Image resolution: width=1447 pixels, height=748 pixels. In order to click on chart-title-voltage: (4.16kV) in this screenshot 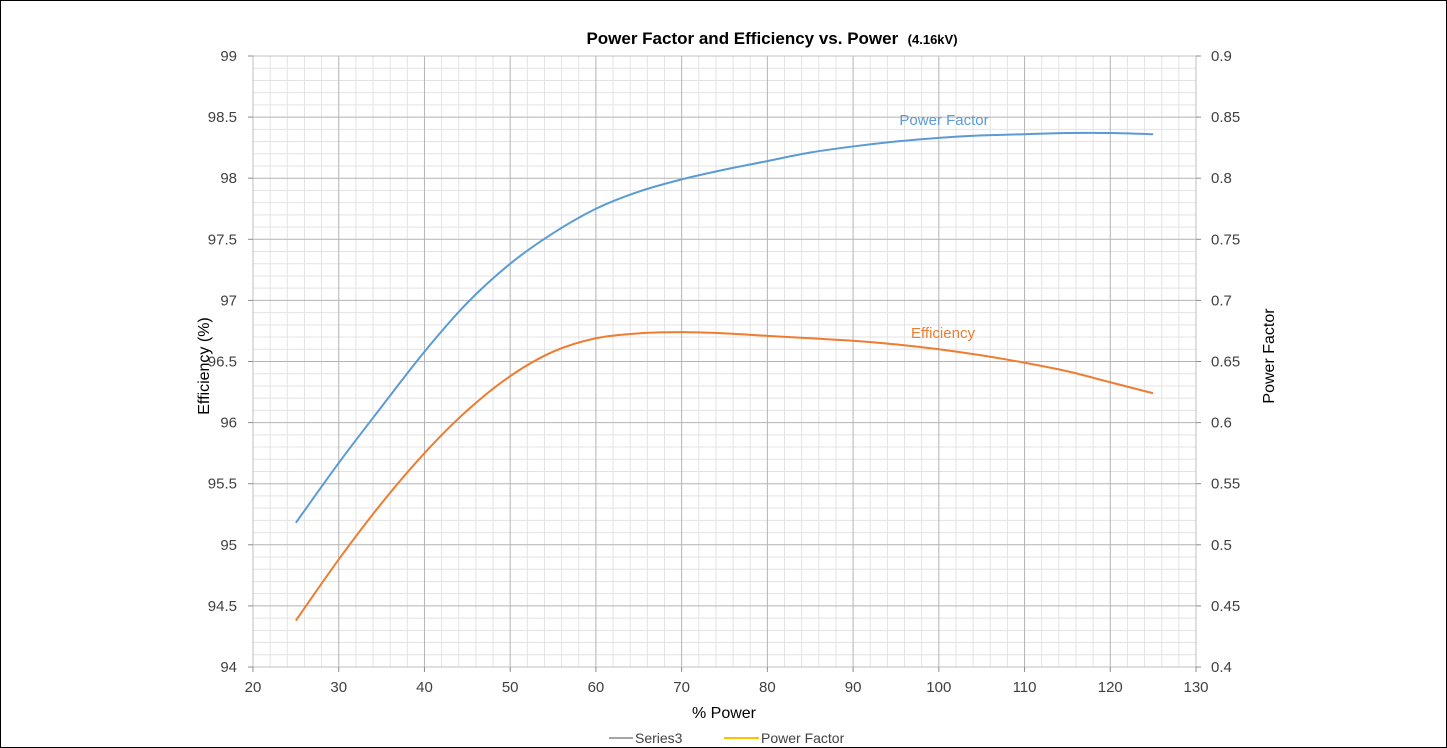, I will do `click(933, 39)`.